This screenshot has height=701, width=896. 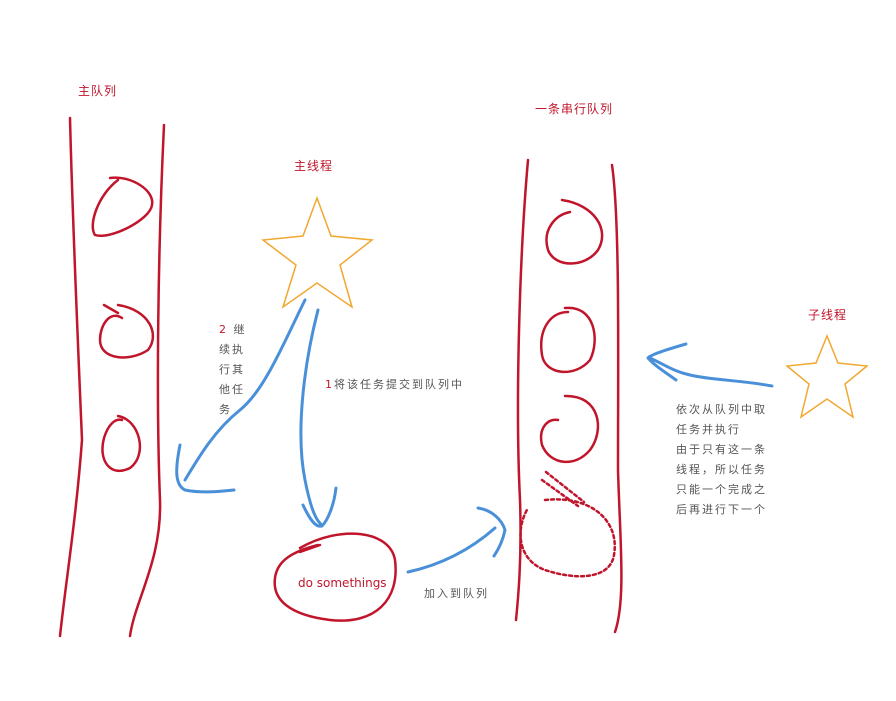 I want to click on step1-note: 1将该任务提交到队列中, so click(x=394, y=385).